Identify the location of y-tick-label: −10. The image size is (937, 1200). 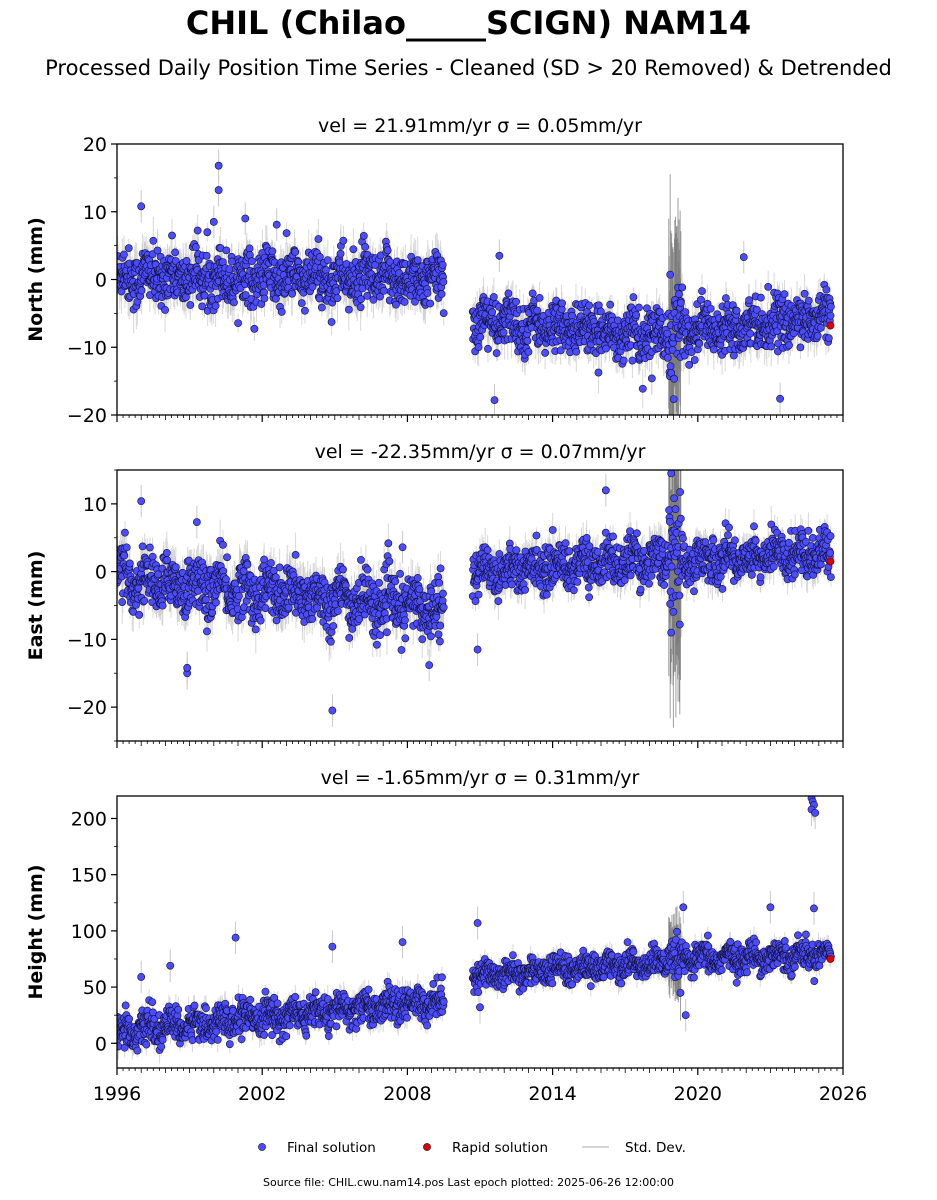
(87, 348).